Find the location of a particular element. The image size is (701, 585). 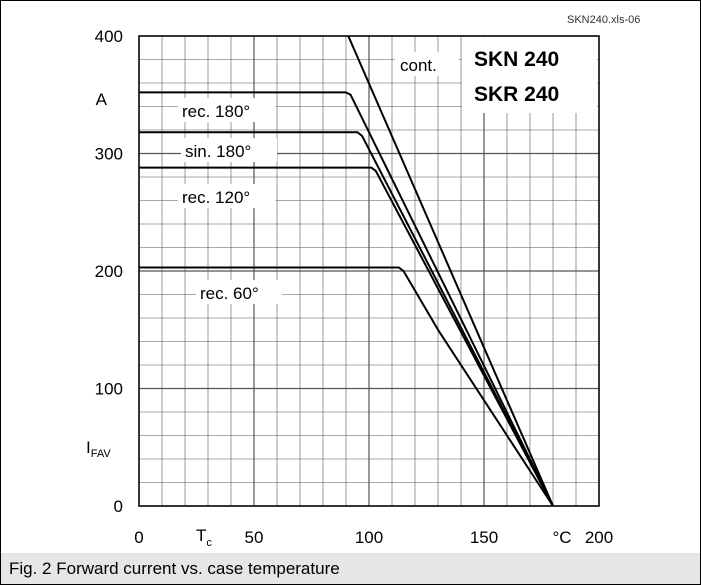

y-unit-label: A is located at coordinates (102, 99).